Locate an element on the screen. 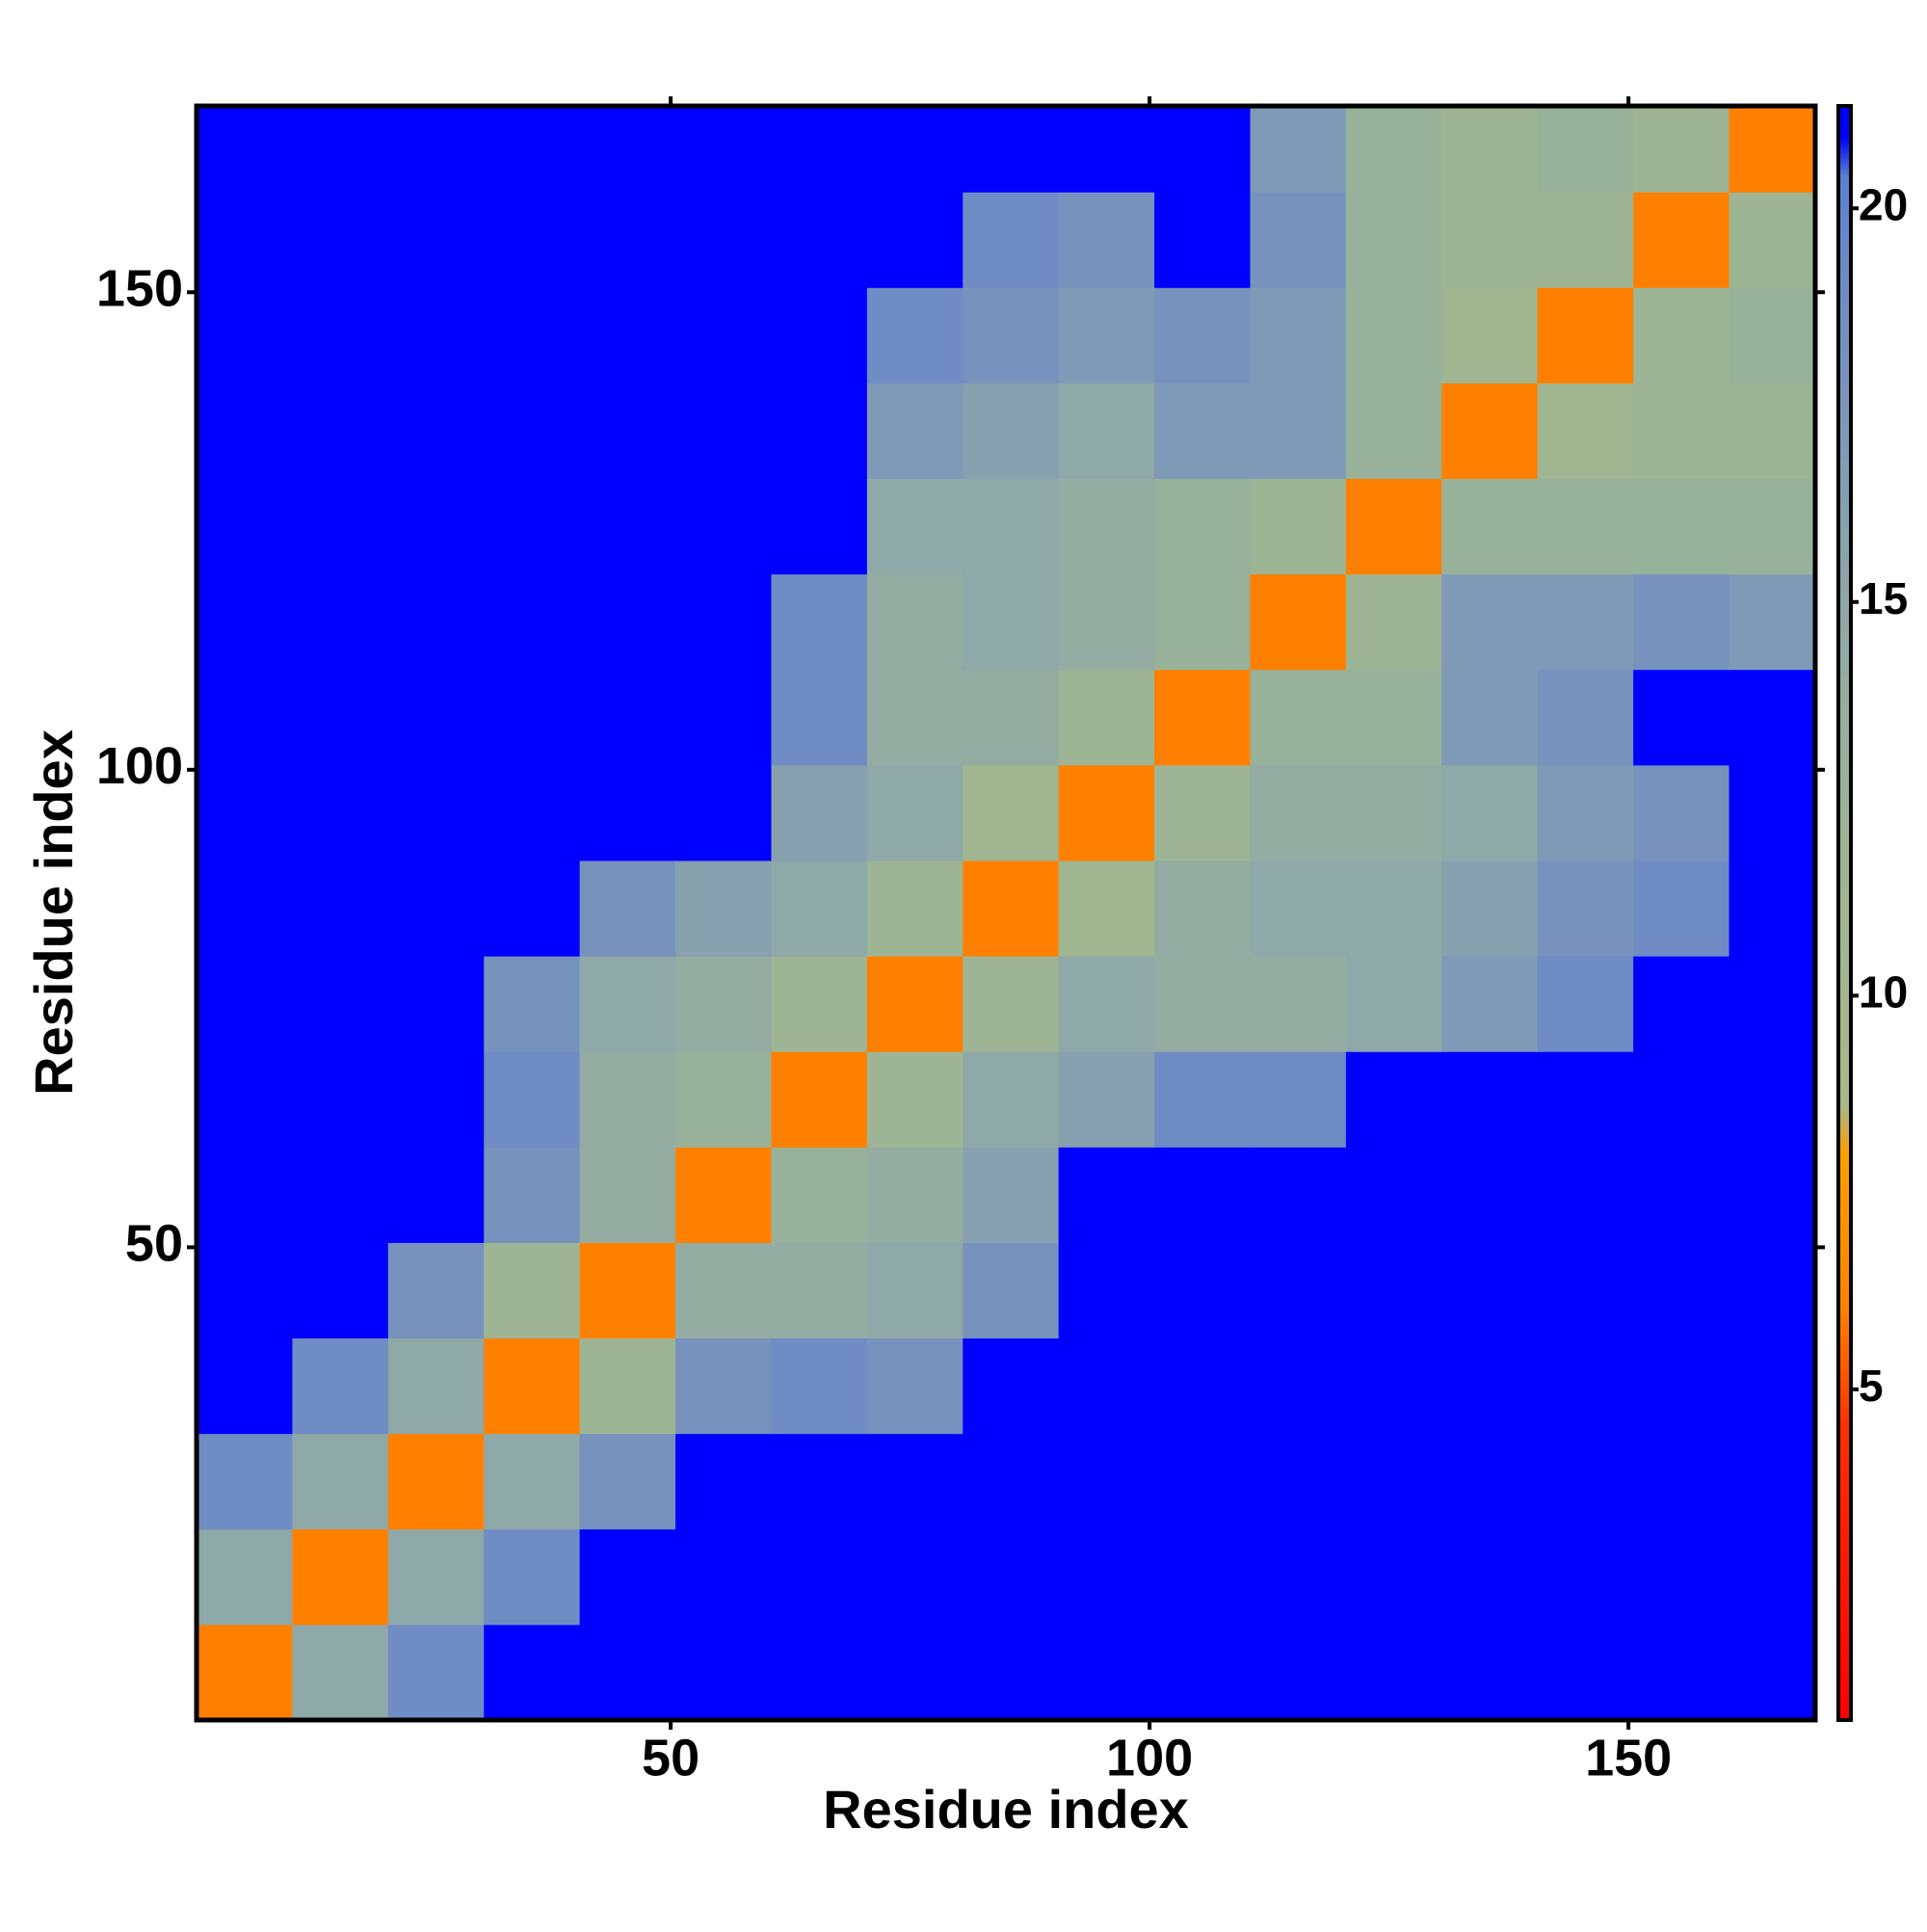 The width and height of the screenshot is (1927, 1932). colorbar is located at coordinates (1845, 913).